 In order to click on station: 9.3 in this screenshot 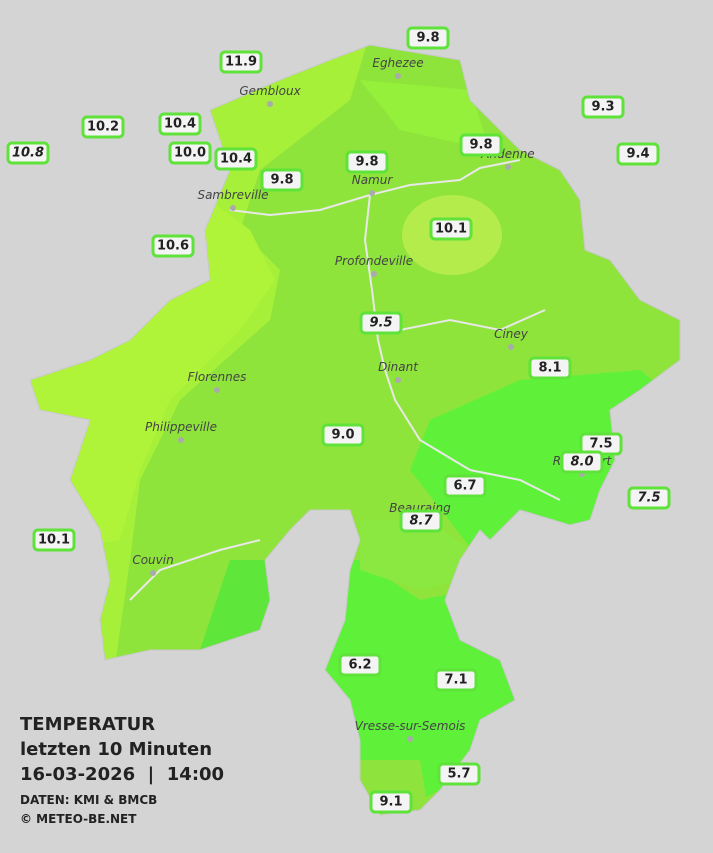, I will do `click(603, 107)`.